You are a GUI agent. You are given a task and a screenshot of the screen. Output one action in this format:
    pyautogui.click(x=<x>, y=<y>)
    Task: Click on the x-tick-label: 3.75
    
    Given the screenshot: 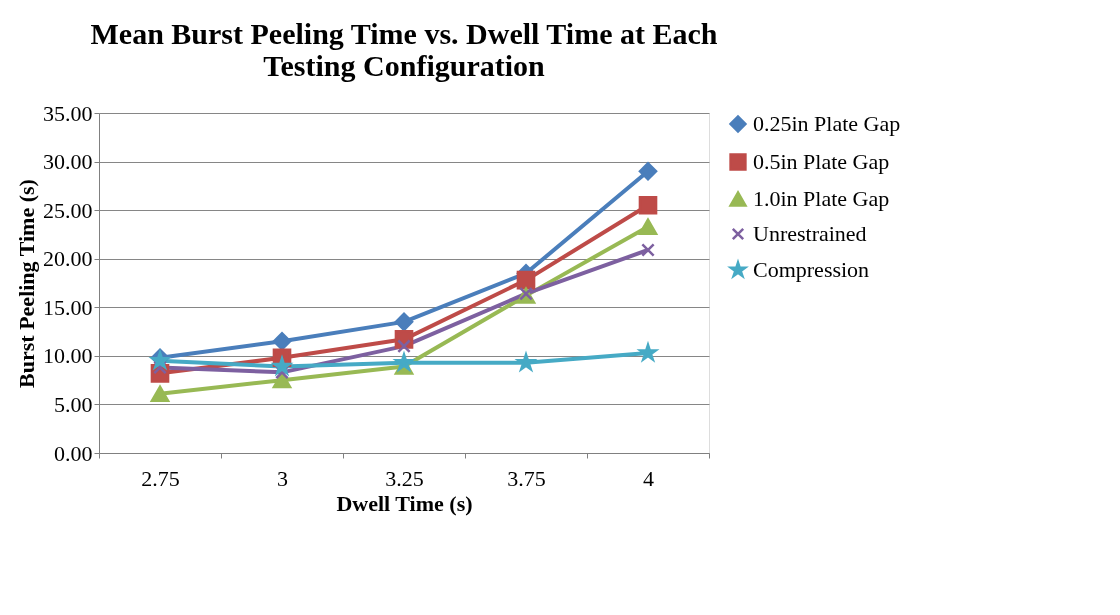 What is the action you would take?
    pyautogui.click(x=526, y=478)
    